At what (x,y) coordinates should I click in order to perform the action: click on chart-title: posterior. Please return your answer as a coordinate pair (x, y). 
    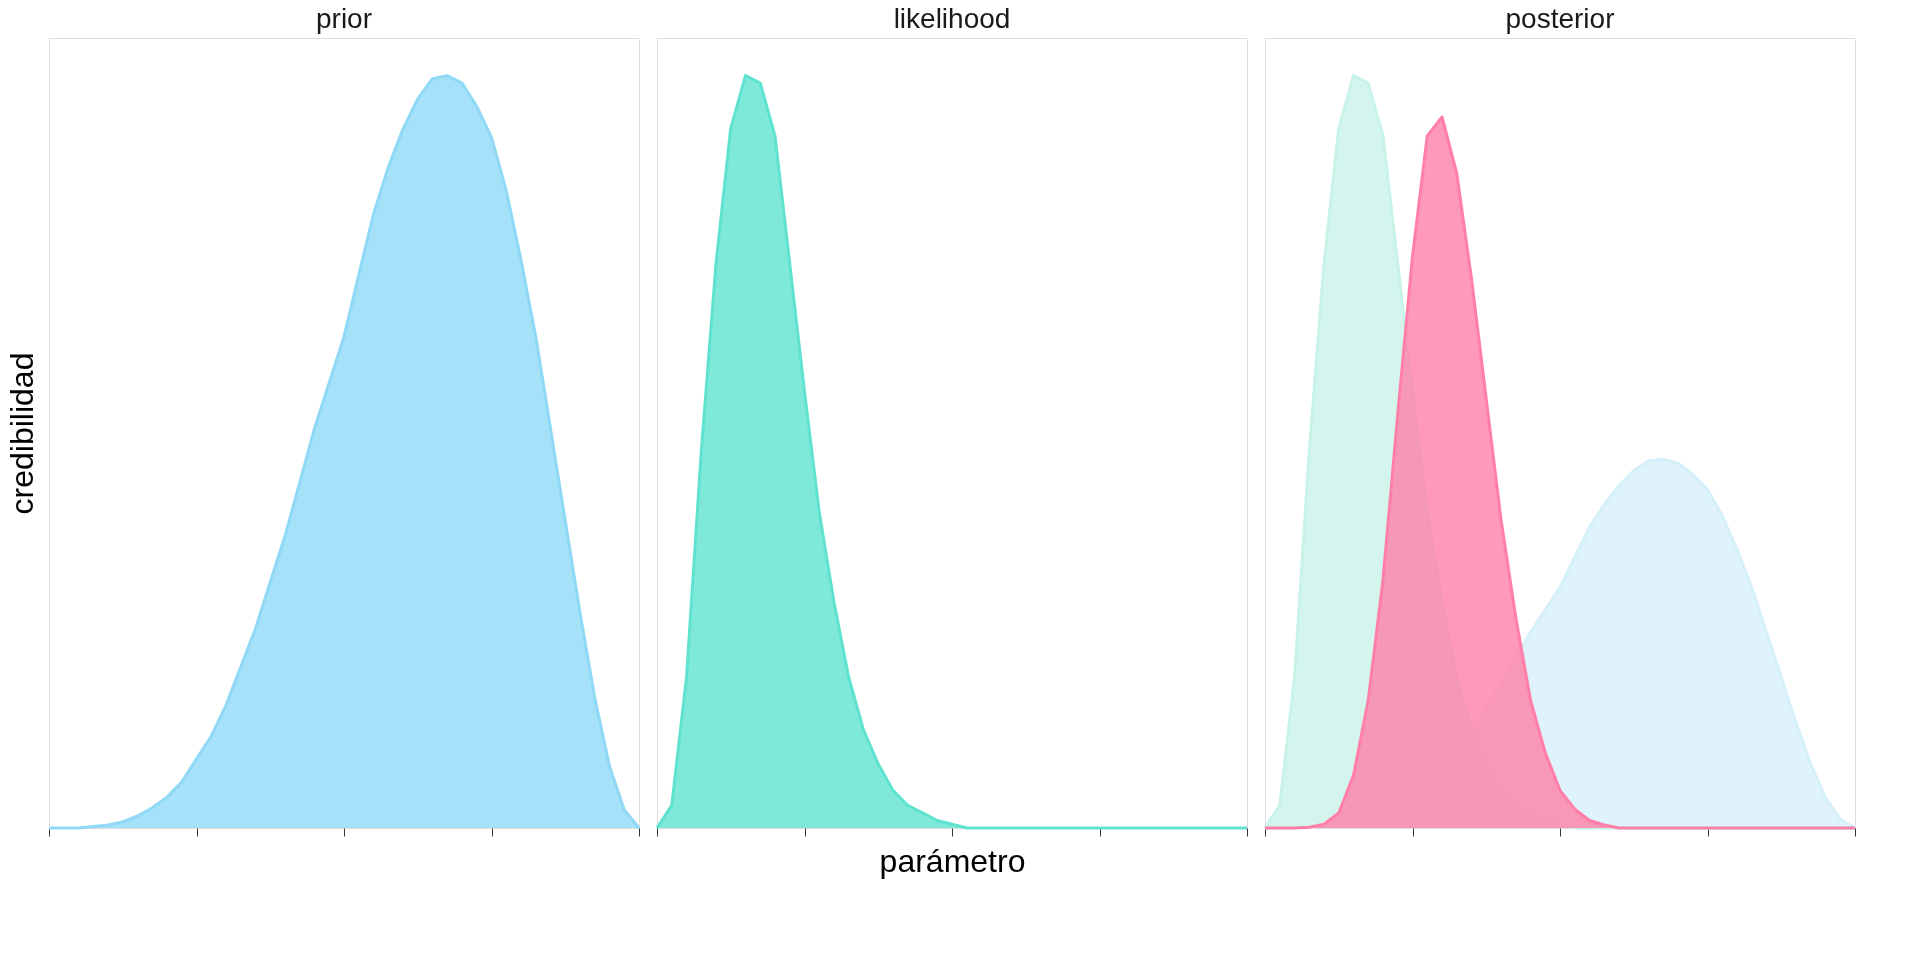
    Looking at the image, I should click on (1560, 18).